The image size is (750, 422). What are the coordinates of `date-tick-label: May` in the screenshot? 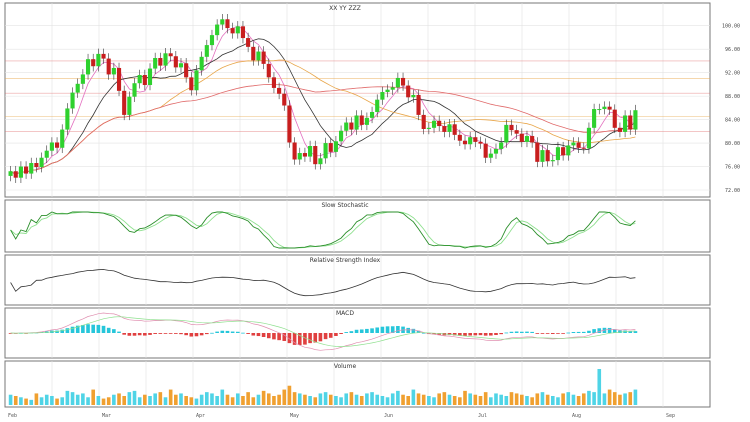 It's located at (294, 416).